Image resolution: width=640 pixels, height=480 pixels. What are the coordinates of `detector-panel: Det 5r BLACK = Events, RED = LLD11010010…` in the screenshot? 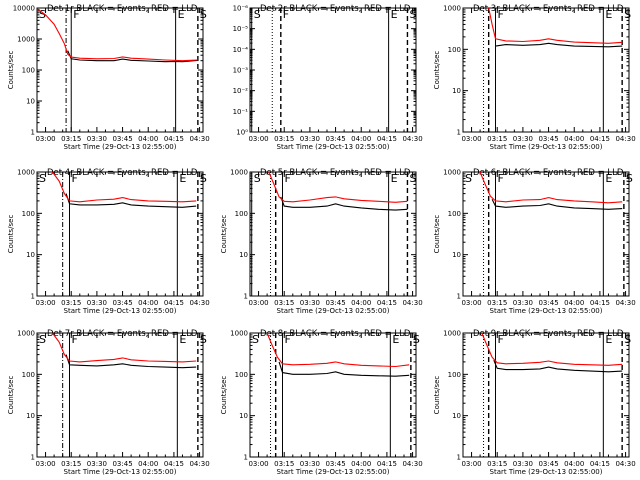 It's located at (321, 241).